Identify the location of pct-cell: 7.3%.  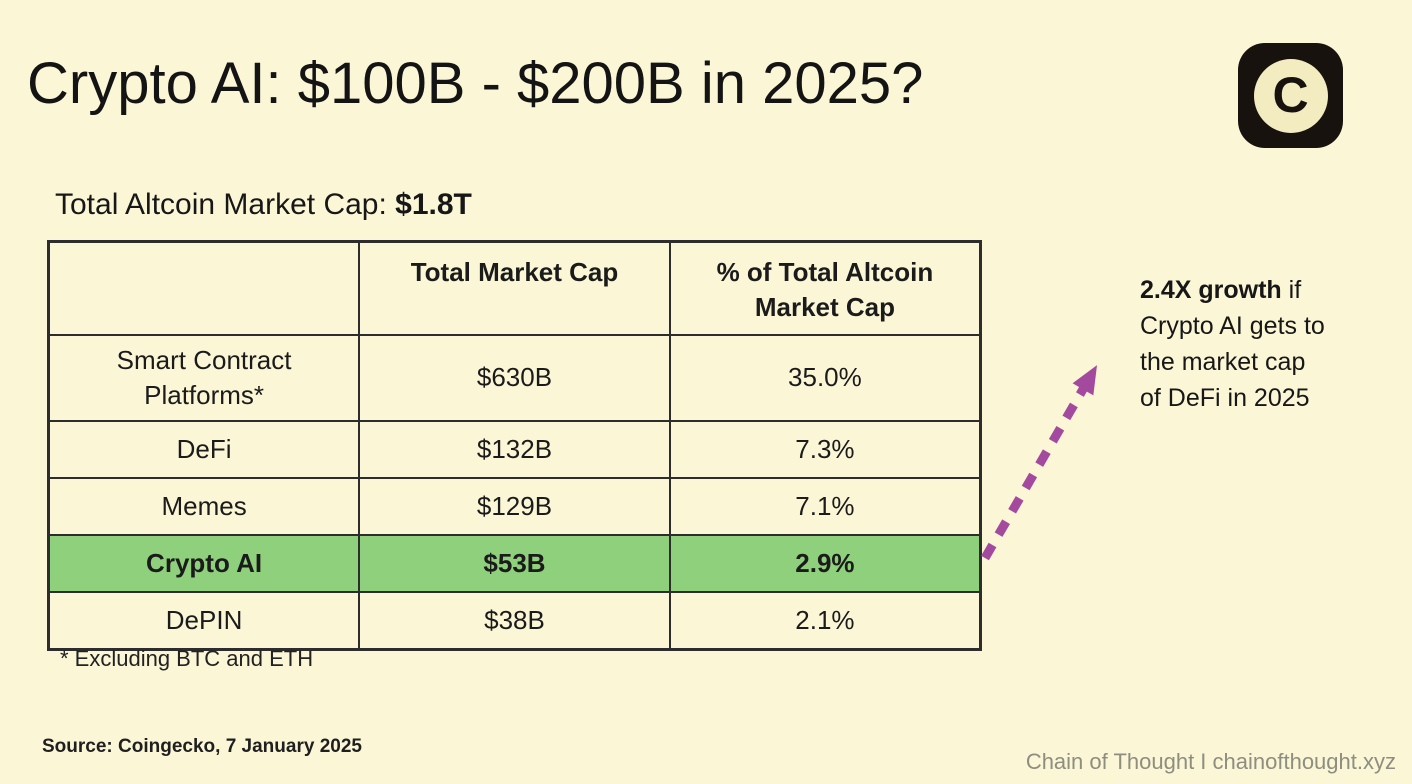
(825, 449).